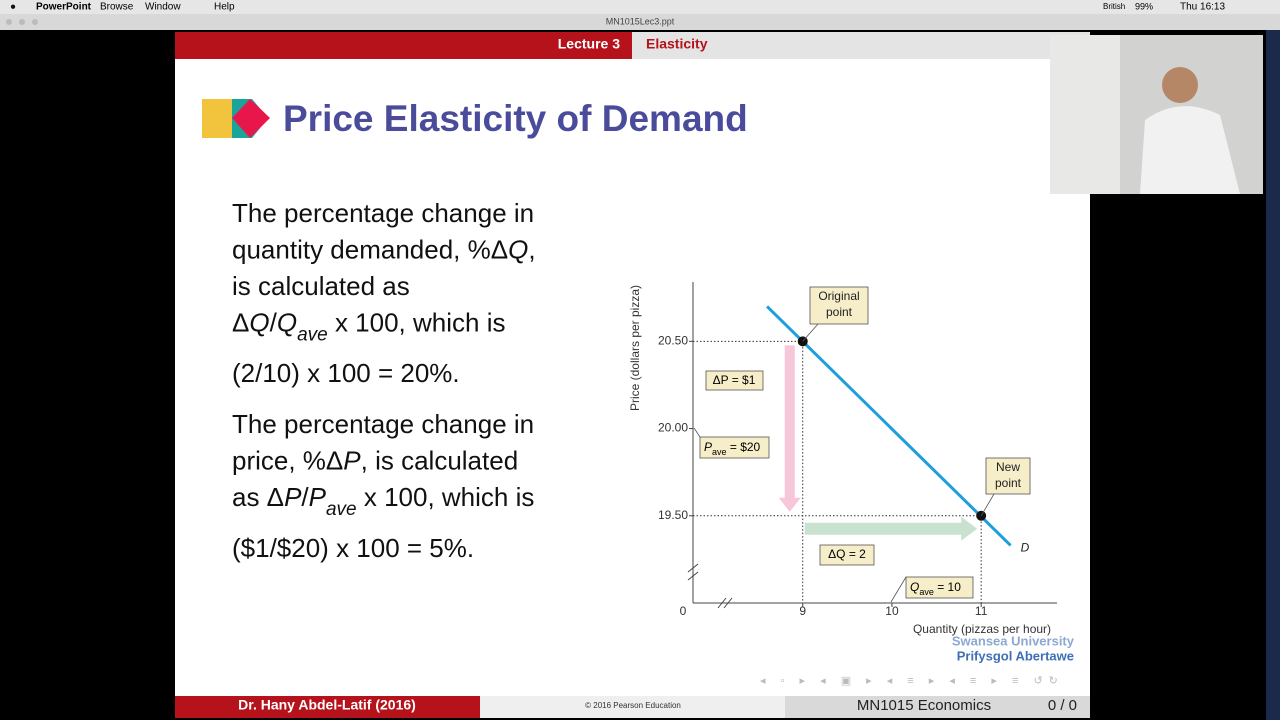 This screenshot has width=1280, height=720. I want to click on annotation-main: Q, so click(914, 587).